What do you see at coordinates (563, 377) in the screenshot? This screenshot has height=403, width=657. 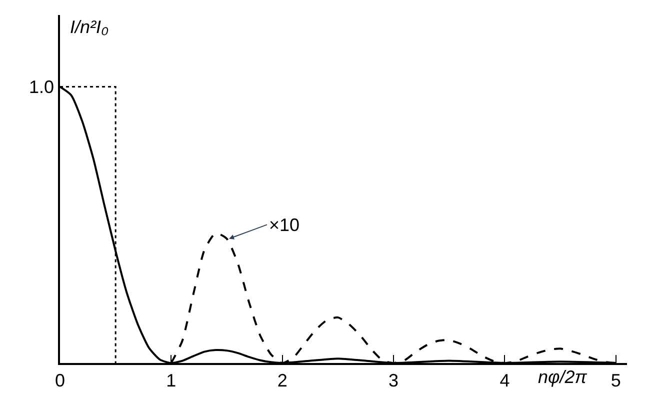 I see `x-axis-title: nφ/2π` at bounding box center [563, 377].